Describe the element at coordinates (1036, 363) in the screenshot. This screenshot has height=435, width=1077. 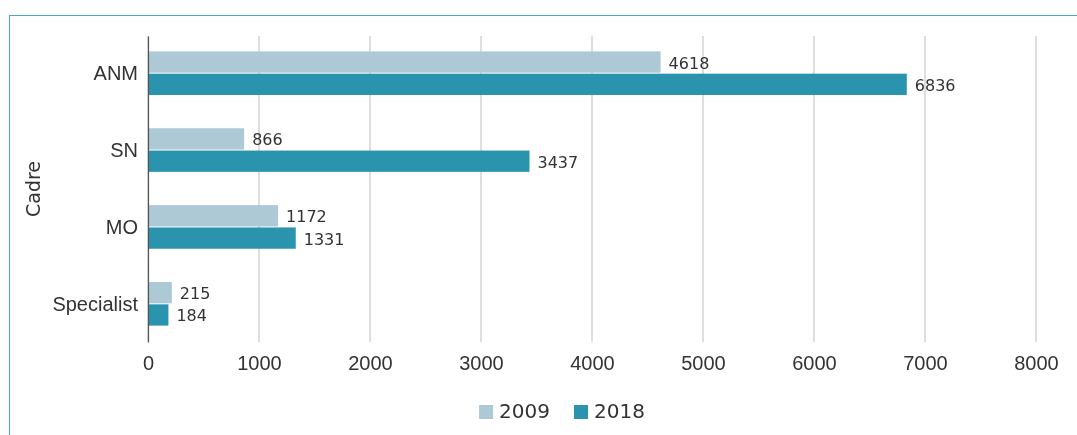
I see `x-tick-label: 8000` at that location.